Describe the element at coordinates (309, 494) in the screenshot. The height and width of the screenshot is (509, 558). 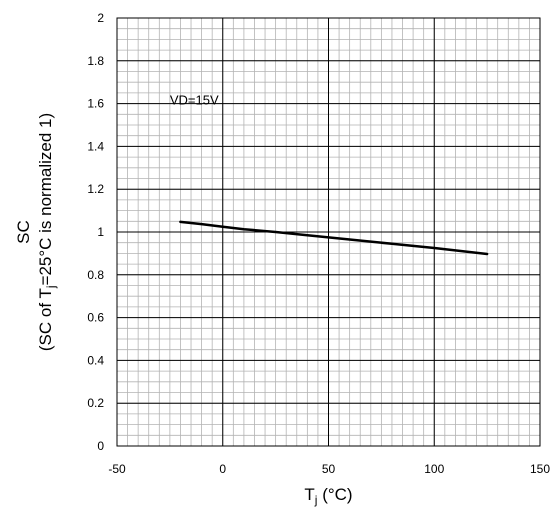
I see `x-axis-label-main: T` at that location.